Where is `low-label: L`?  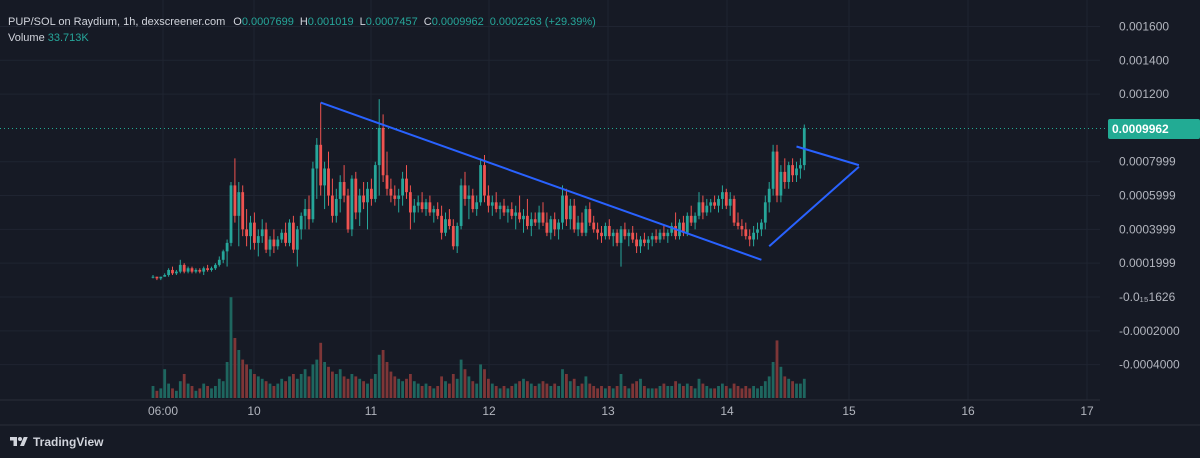 low-label: L is located at coordinates (362, 22).